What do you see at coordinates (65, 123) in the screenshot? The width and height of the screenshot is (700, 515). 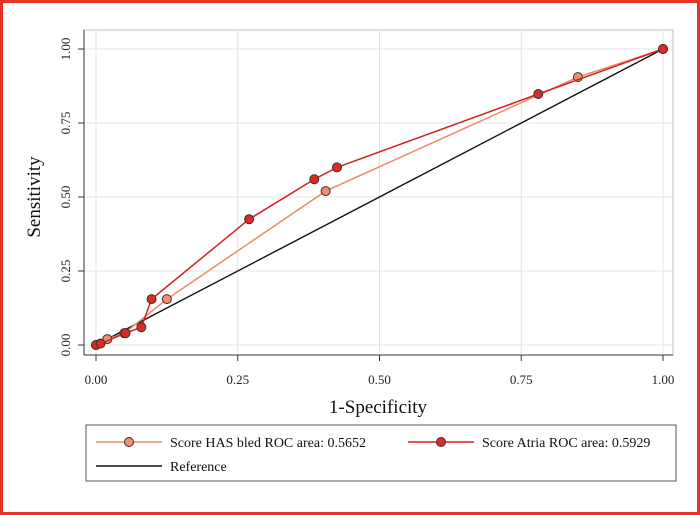 I see `y-tick-label: 0.75` at bounding box center [65, 123].